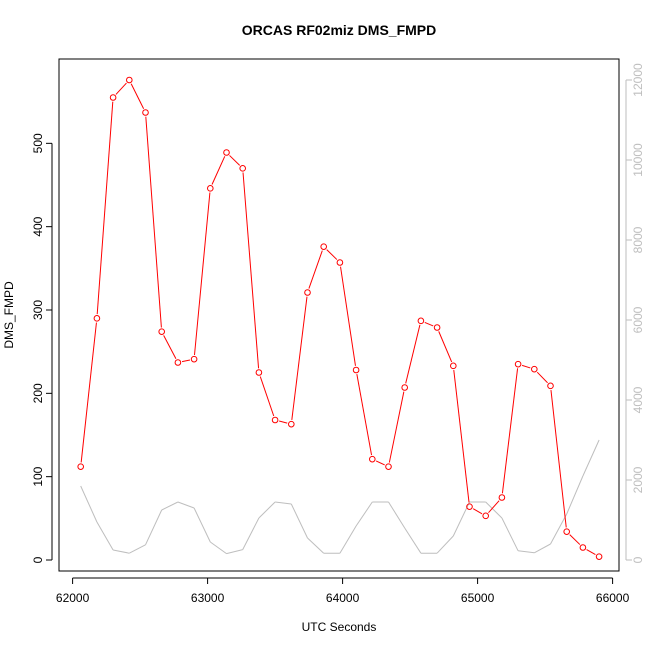  Describe the element at coordinates (638, 559) in the screenshot. I see `y2-tick-label: 0` at that location.